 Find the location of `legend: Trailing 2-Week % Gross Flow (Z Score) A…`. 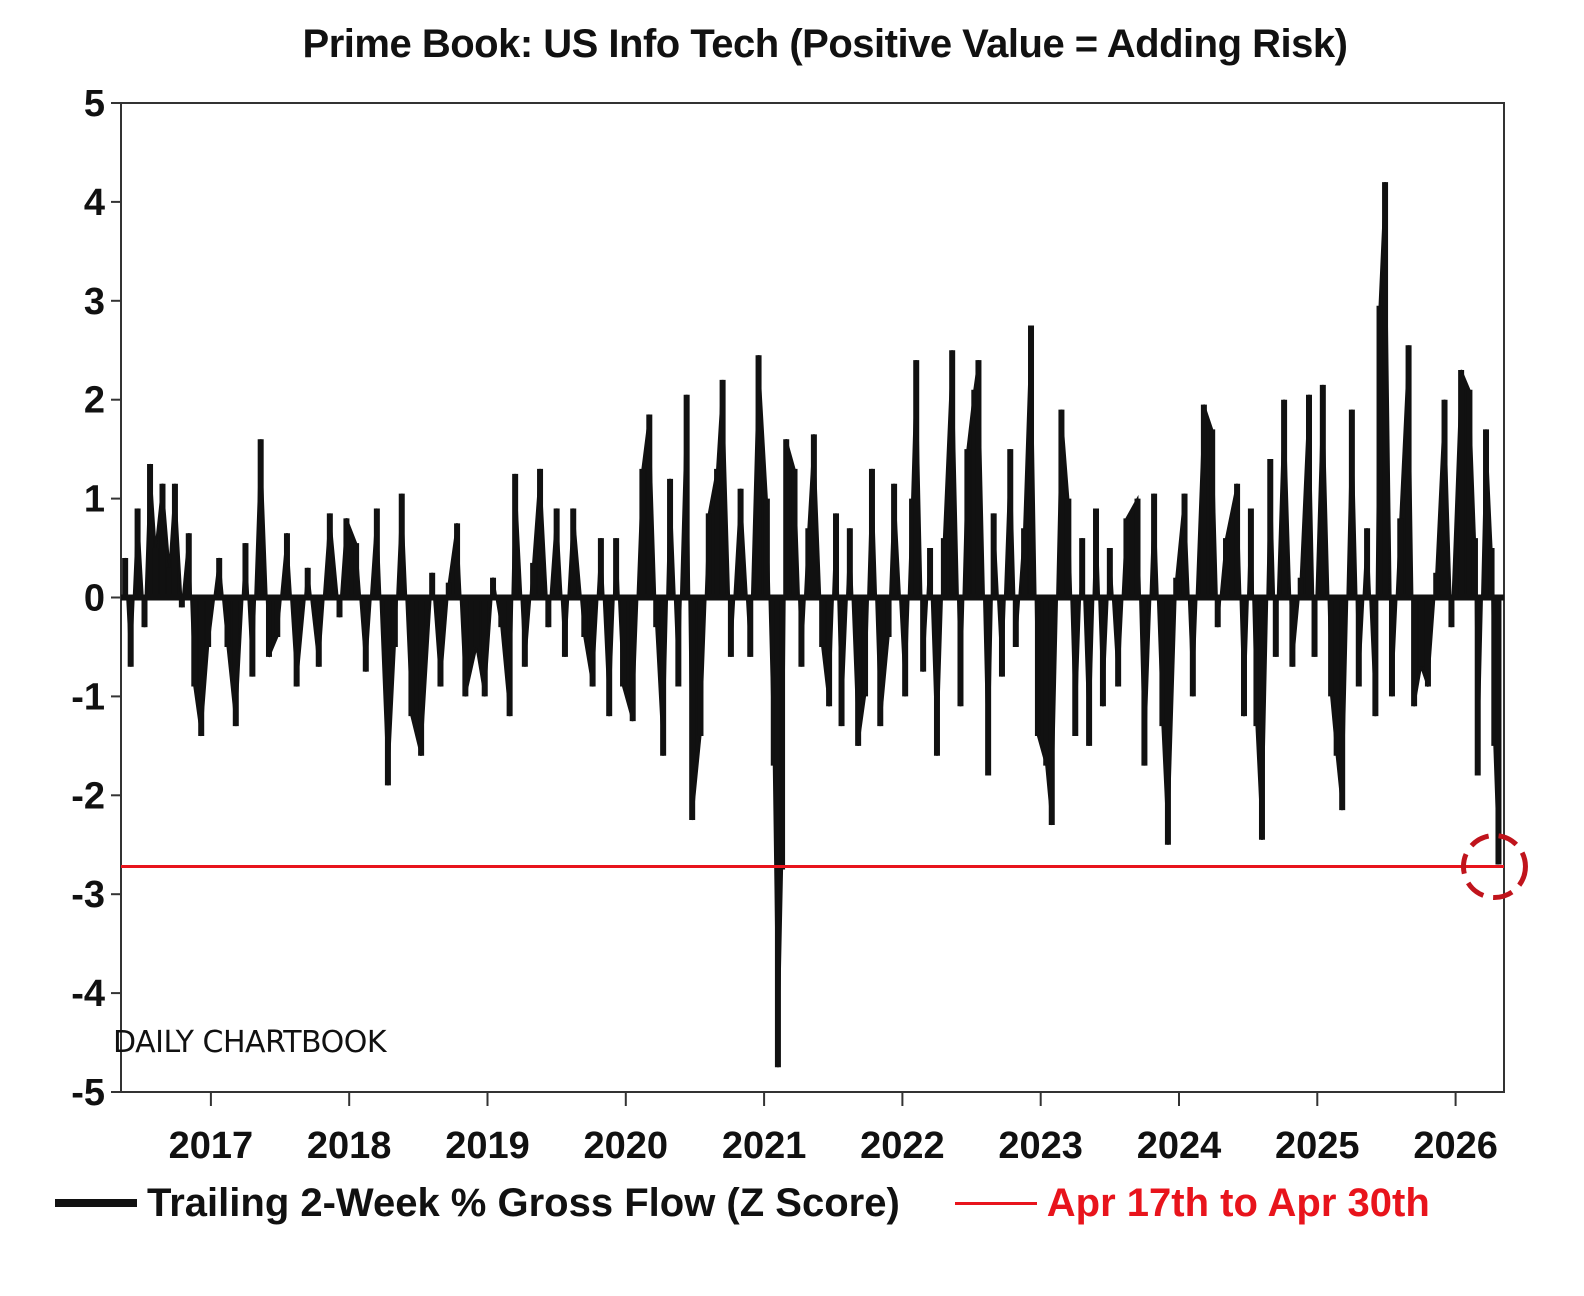

legend: Trailing 2-Week % Gross Flow (Z Score) A… is located at coordinates (742, 1203).